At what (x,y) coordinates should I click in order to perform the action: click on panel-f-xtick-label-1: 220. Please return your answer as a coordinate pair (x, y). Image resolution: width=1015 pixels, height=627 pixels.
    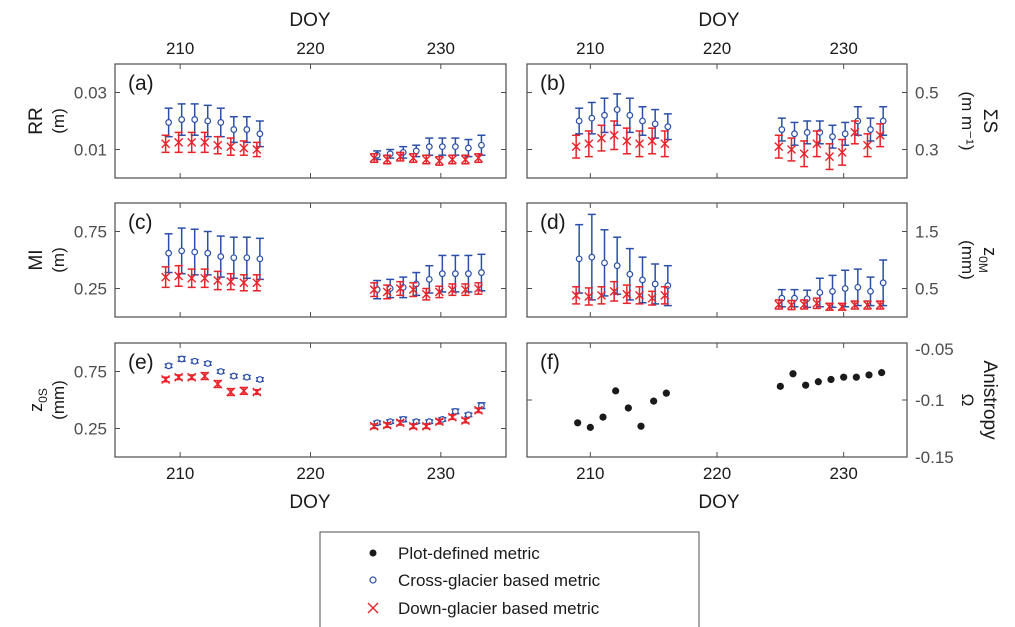
    Looking at the image, I should click on (717, 473).